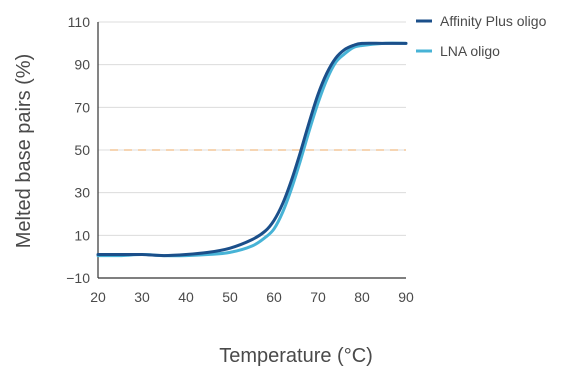 This screenshot has height=369, width=571. Describe the element at coordinates (82, 107) in the screenshot. I see `y-tick-label: 70` at that location.